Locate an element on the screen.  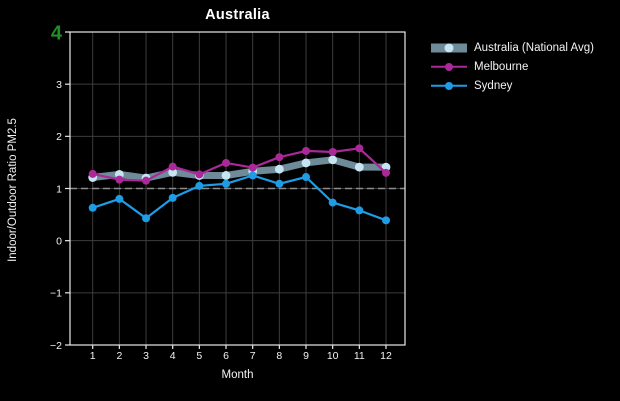
series-line-melbourne is located at coordinates (239, 164).